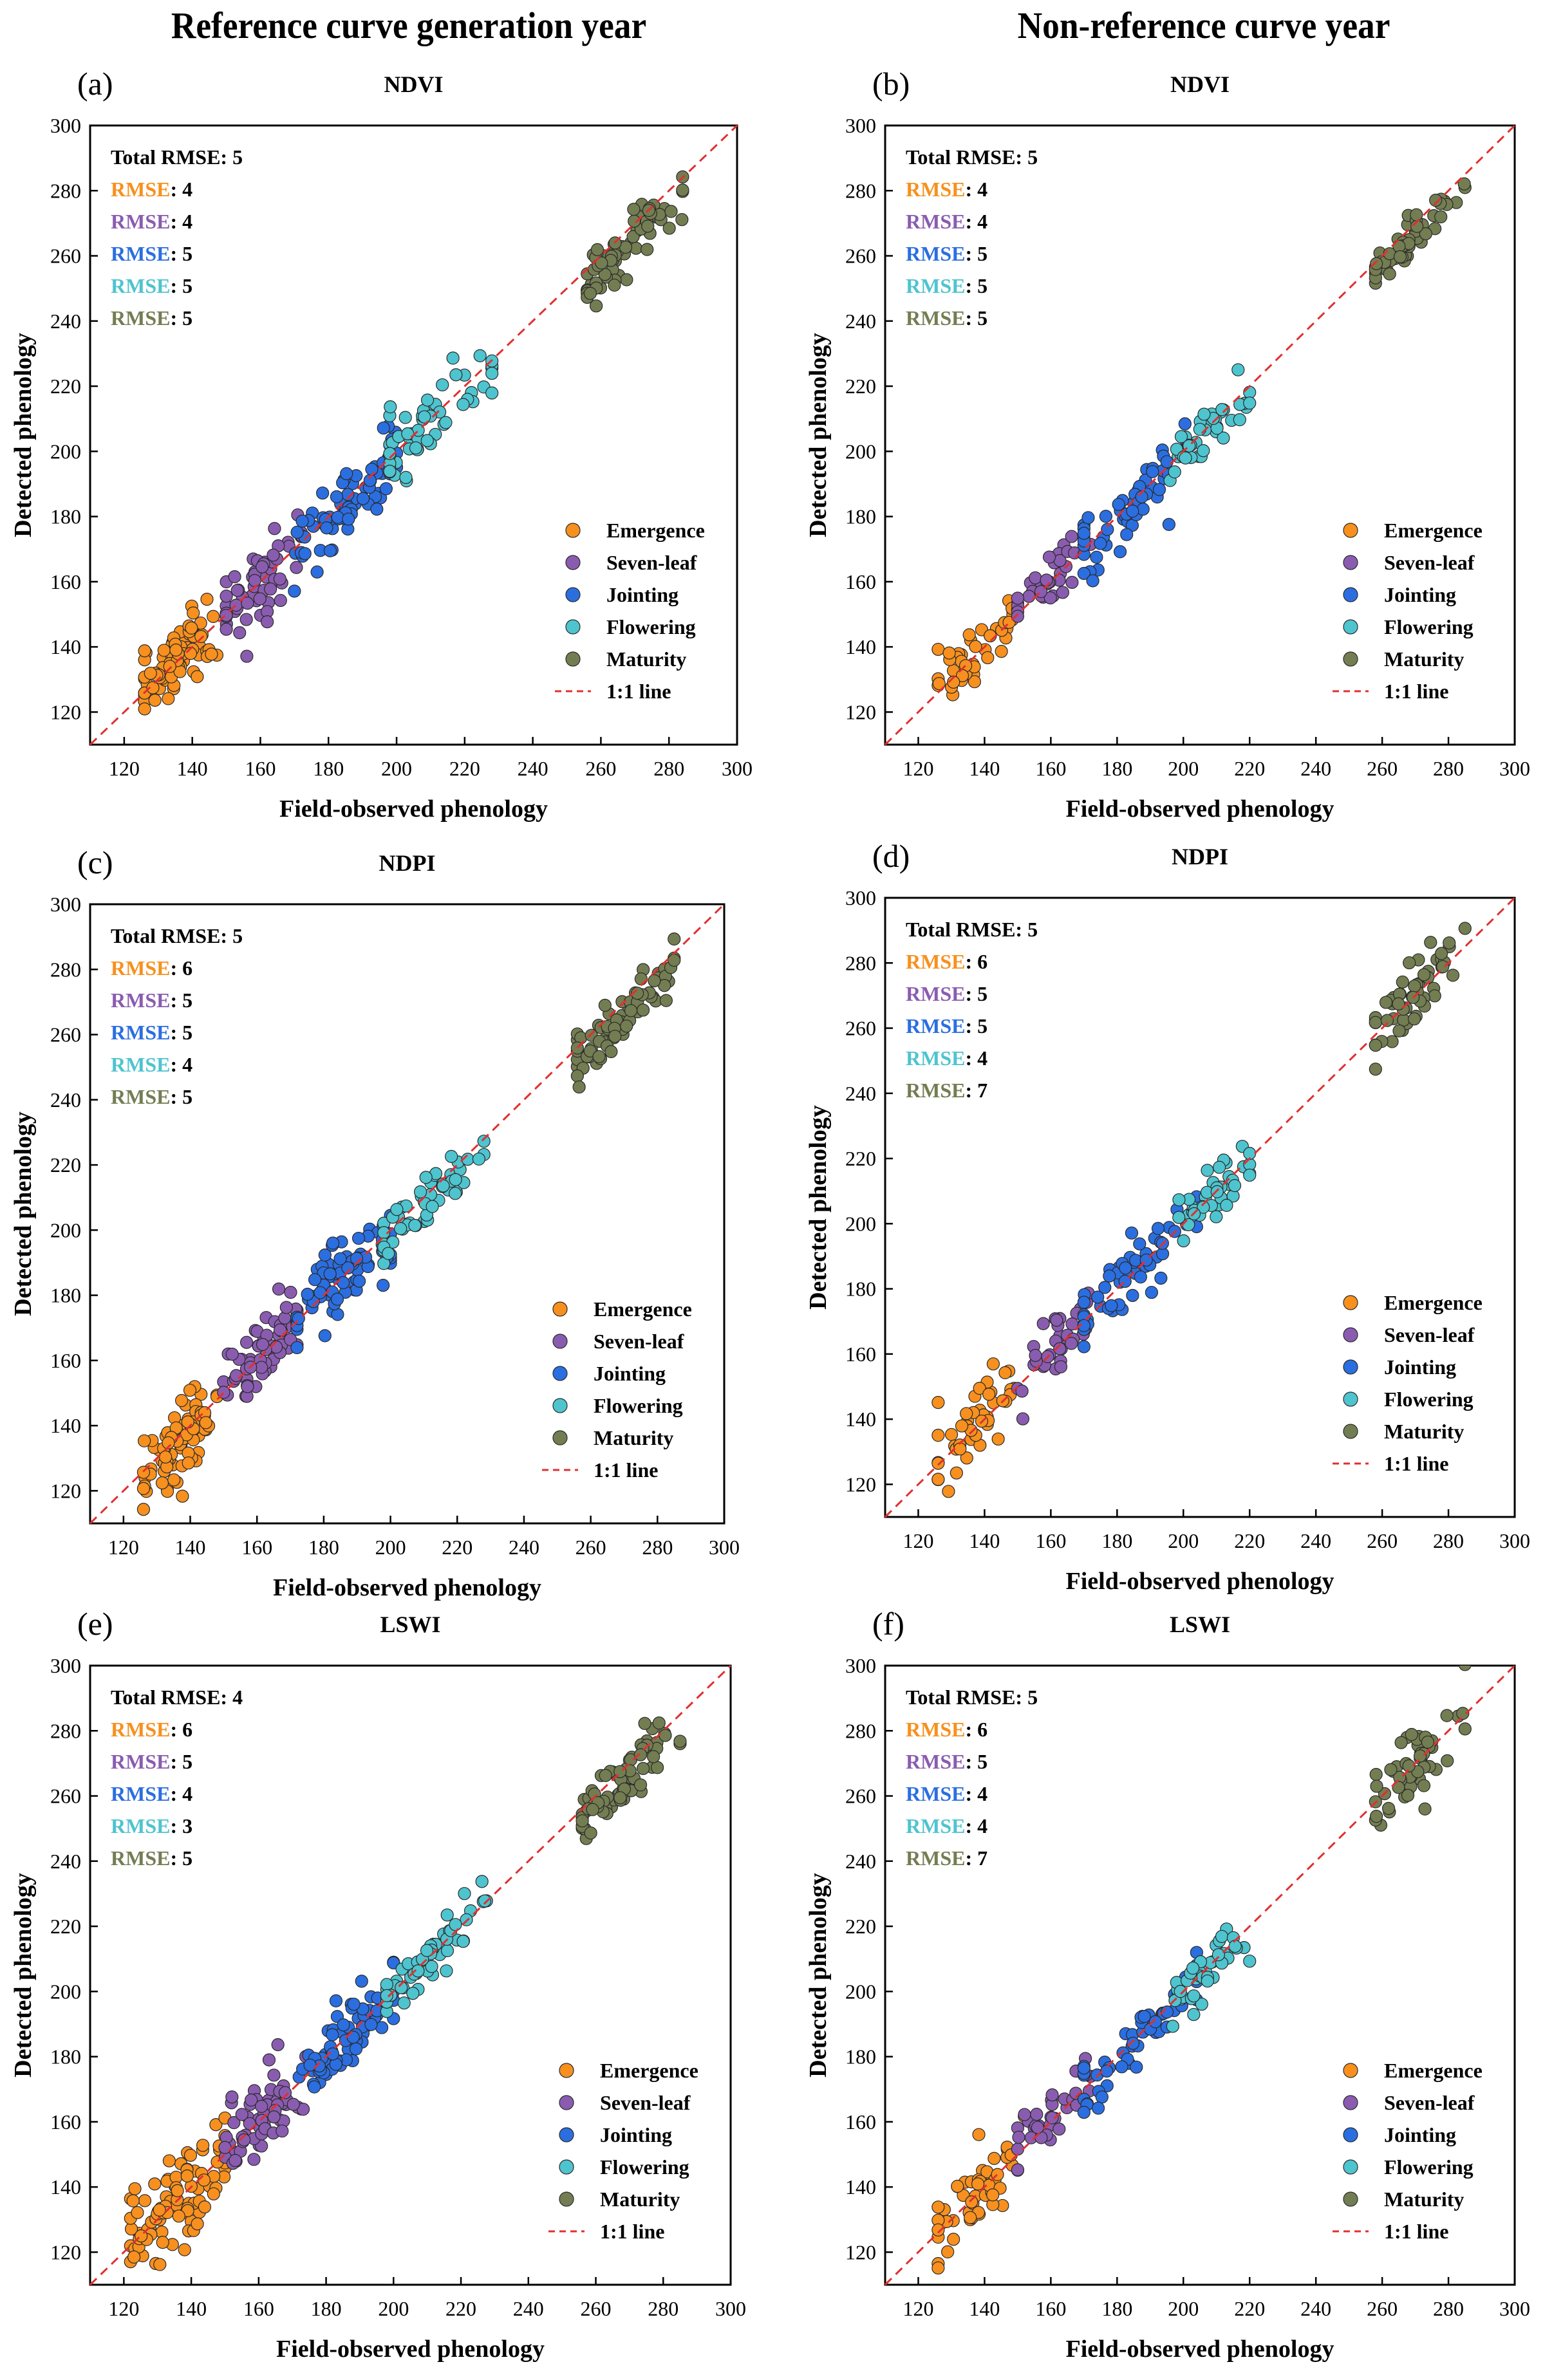  I want to click on one-to-one-line, so click(414, 435).